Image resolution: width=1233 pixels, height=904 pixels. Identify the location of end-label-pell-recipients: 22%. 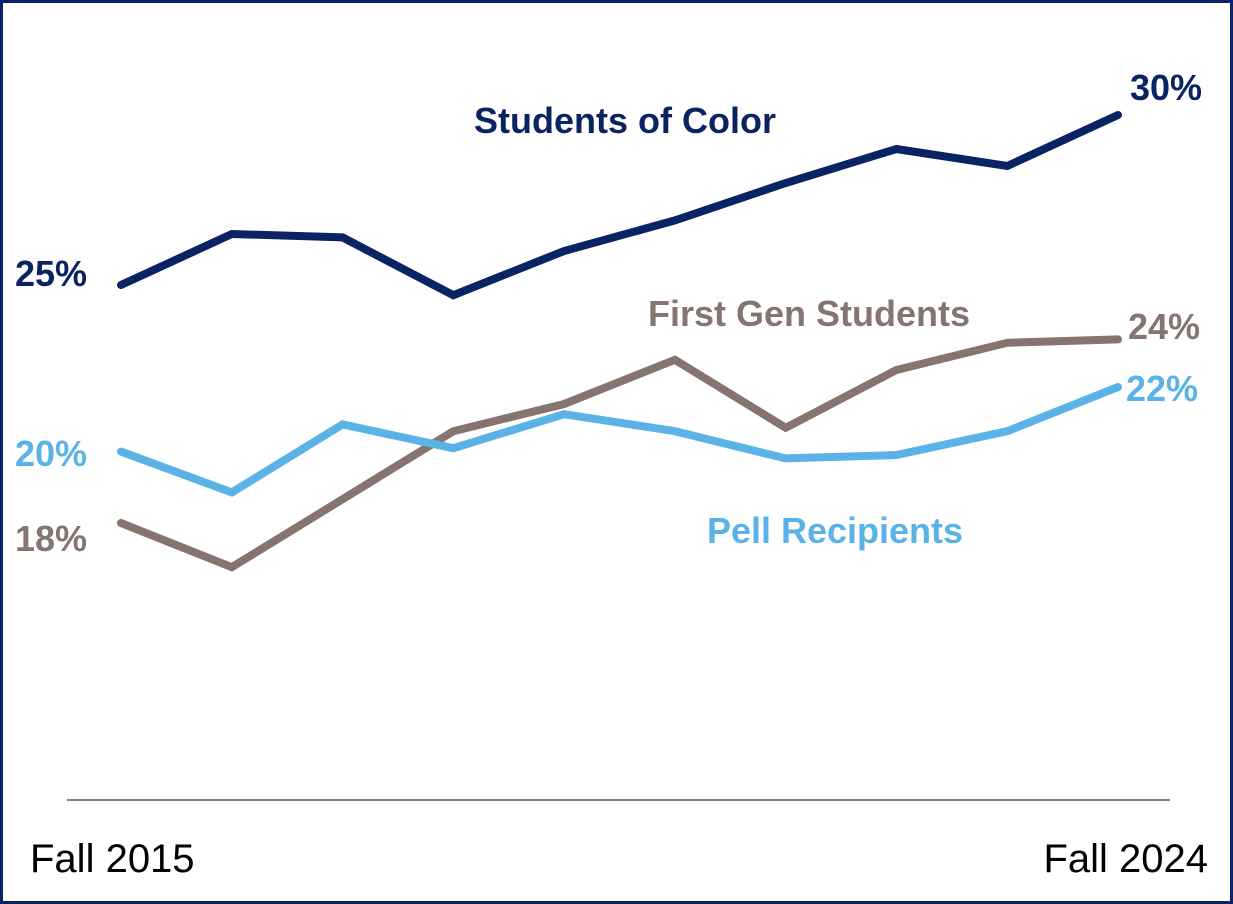
(1162, 388).